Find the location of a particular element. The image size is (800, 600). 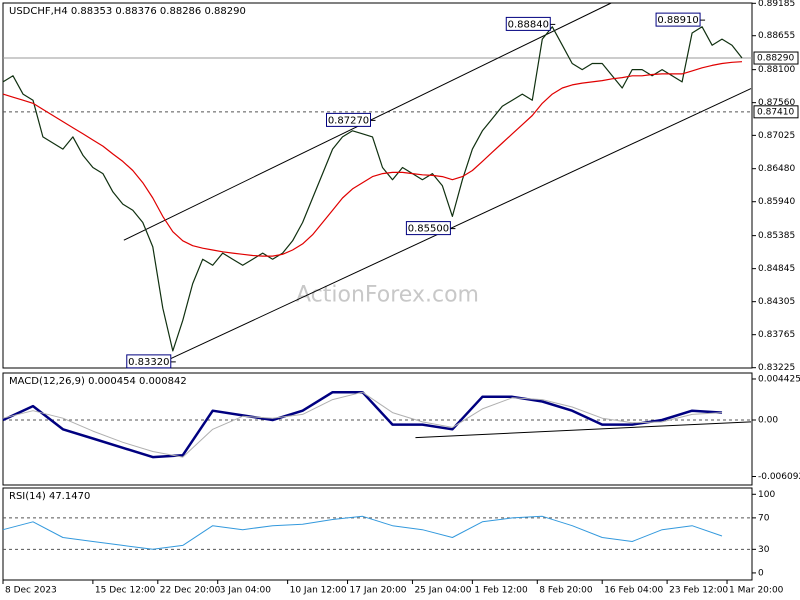

x-tick-label: 1 Feb 12:00 is located at coordinates (501, 591).